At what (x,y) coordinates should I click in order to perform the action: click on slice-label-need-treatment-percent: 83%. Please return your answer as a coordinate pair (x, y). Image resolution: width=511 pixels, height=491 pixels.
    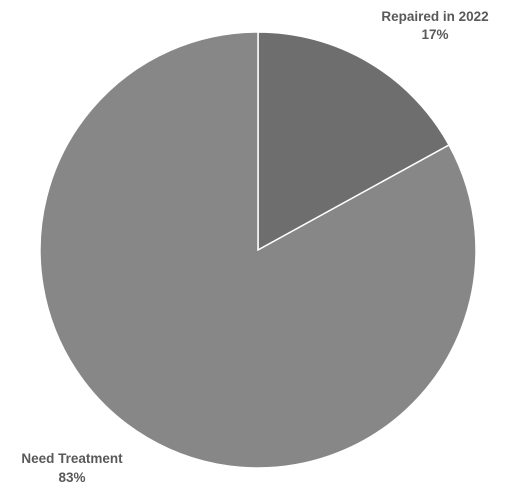
    Looking at the image, I should click on (71, 477).